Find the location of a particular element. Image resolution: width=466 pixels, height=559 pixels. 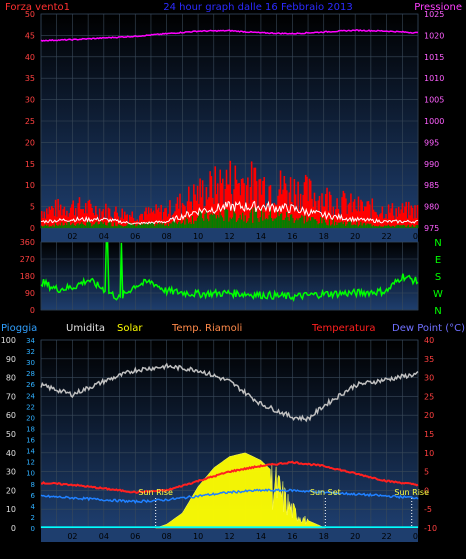

chart2-direction-label: E is located at coordinates (438, 260).